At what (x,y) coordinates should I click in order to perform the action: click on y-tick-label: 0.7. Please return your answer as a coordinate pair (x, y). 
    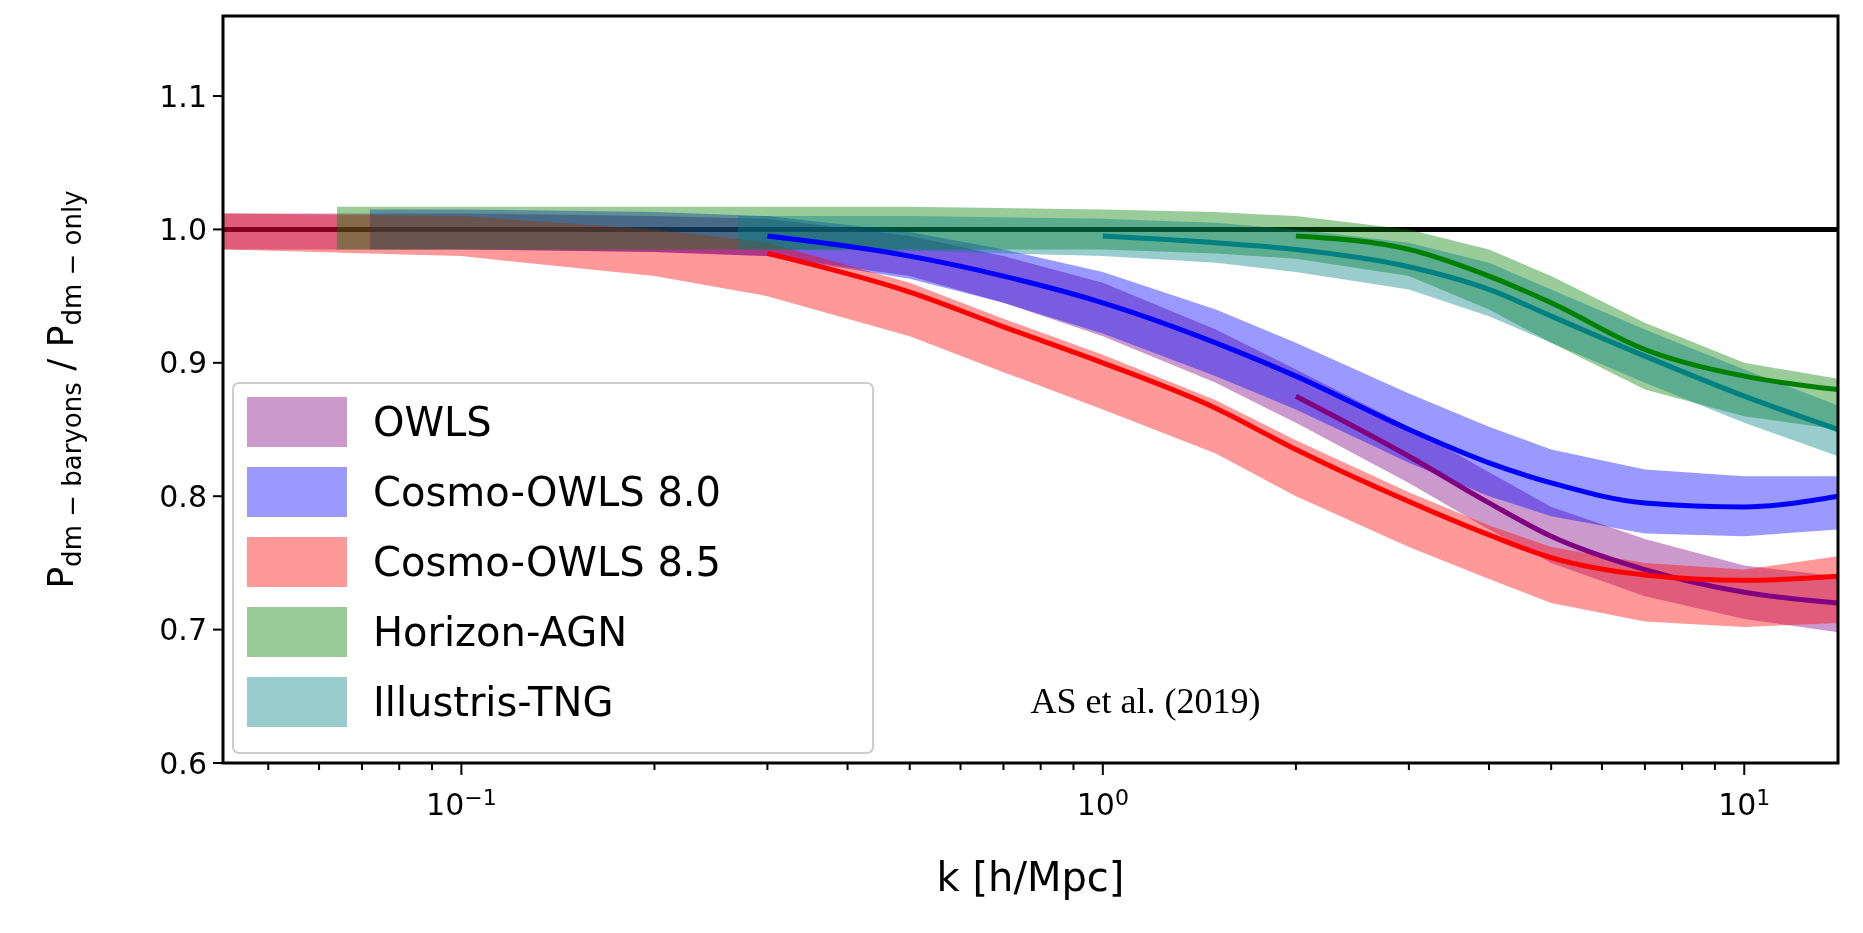
    Looking at the image, I should click on (183, 630).